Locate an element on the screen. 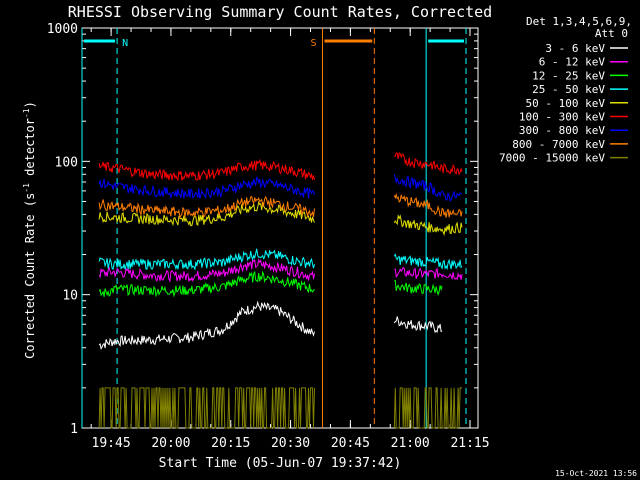 The width and height of the screenshot is (640, 480). y-tick-label: 100 is located at coordinates (66, 162).